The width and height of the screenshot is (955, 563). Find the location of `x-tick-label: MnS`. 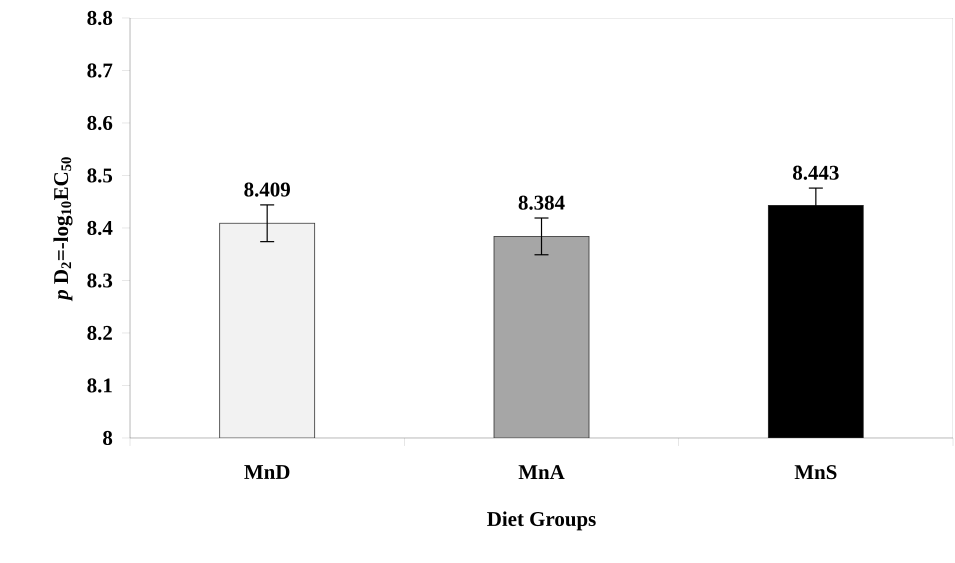

x-tick-label: MnS is located at coordinates (815, 472).